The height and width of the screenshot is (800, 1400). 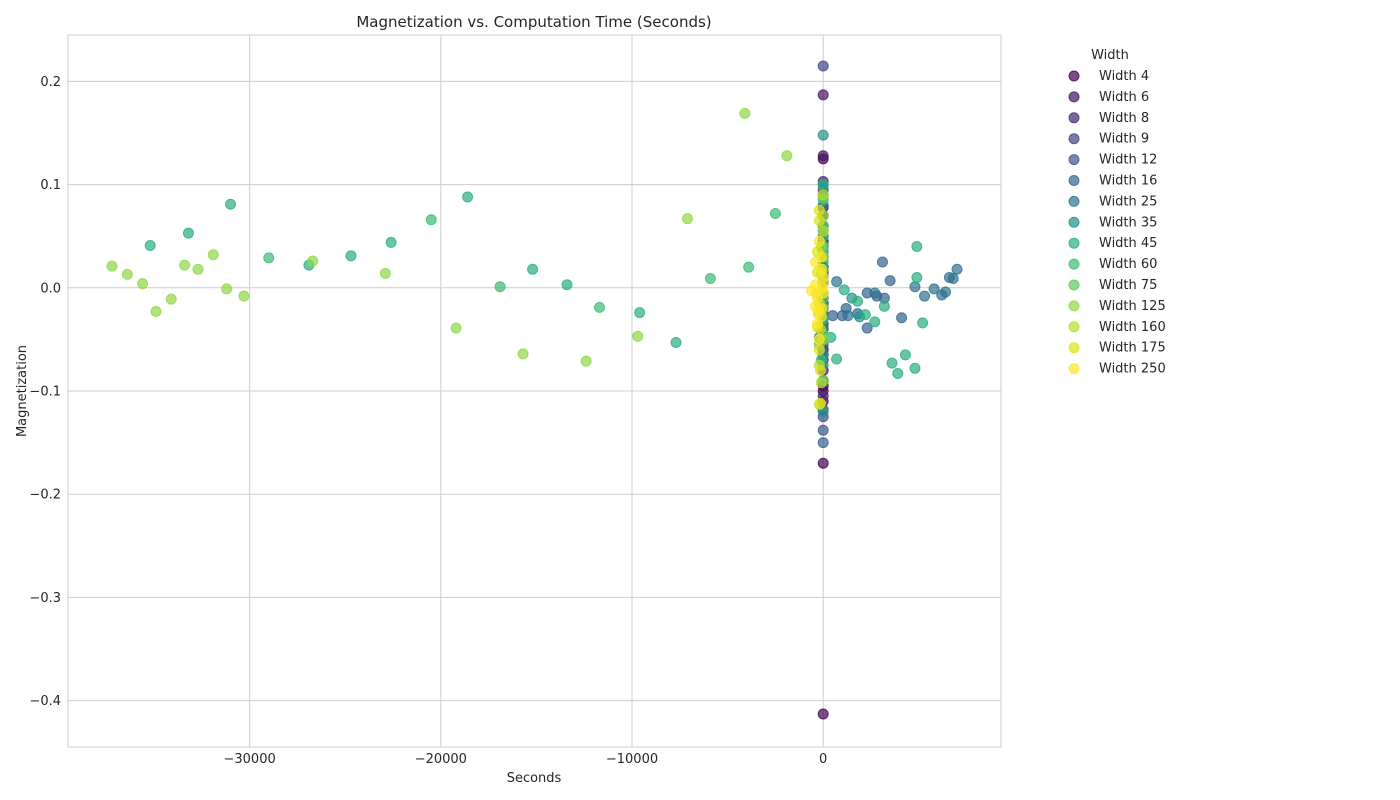 What do you see at coordinates (1110, 55) in the screenshot?
I see `legend-title: Width` at bounding box center [1110, 55].